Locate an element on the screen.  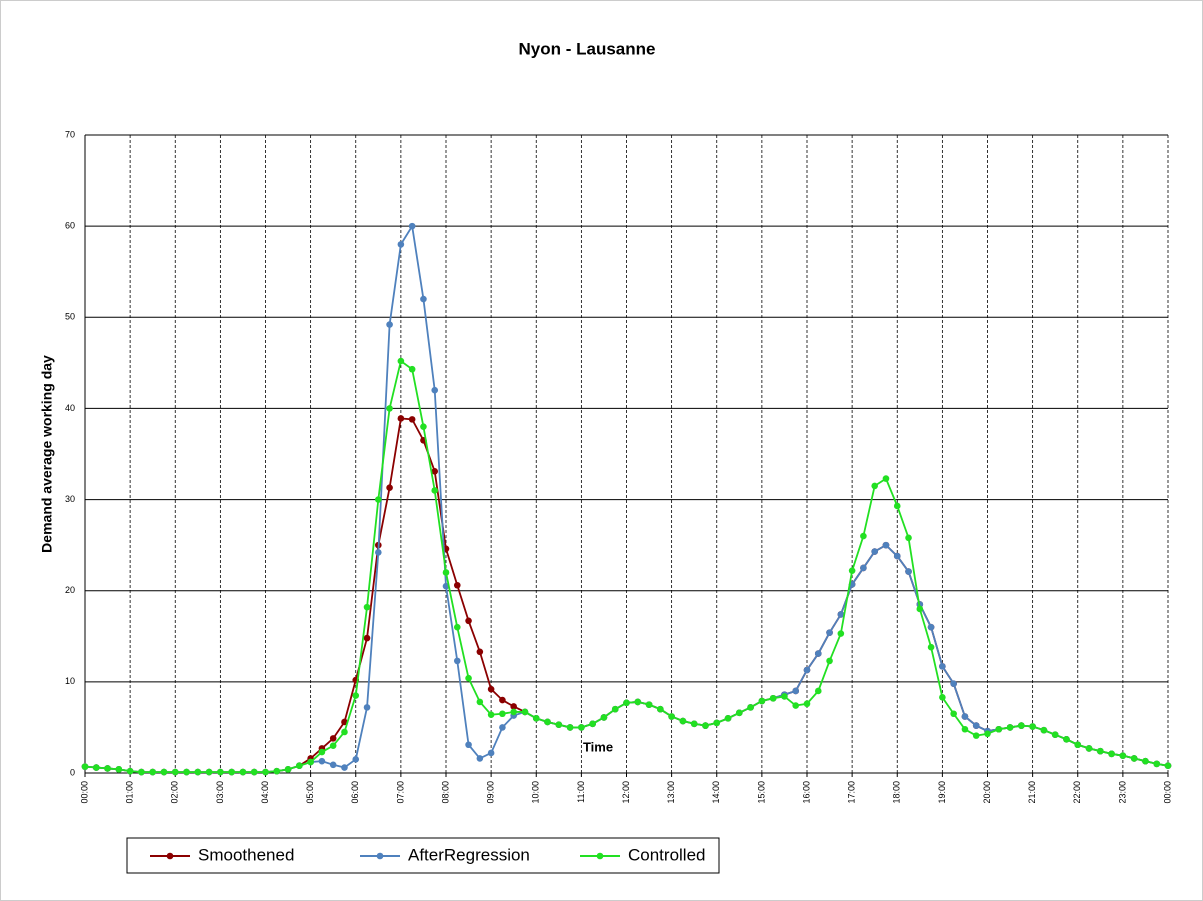
x-tick-label: 04:00 is located at coordinates (265, 792).